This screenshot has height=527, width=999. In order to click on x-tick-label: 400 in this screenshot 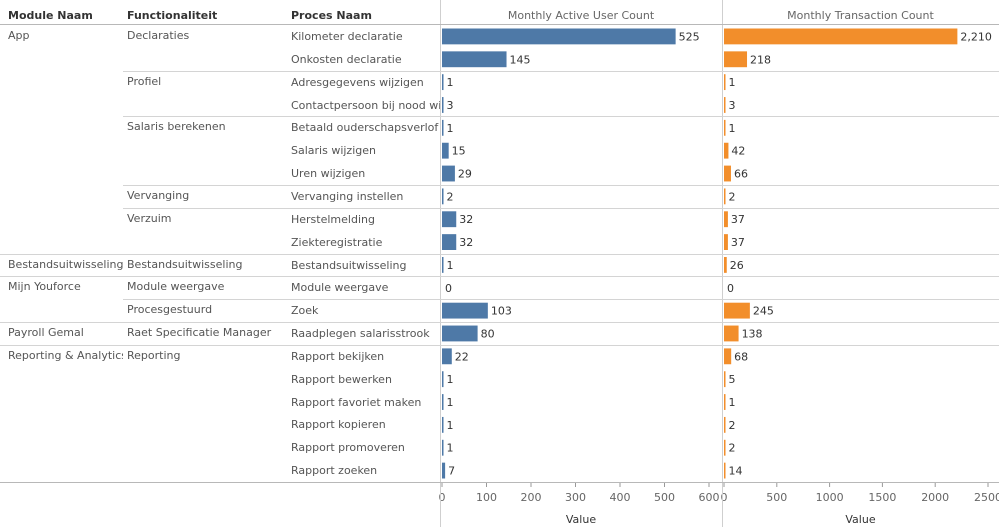, I will do `click(620, 497)`.